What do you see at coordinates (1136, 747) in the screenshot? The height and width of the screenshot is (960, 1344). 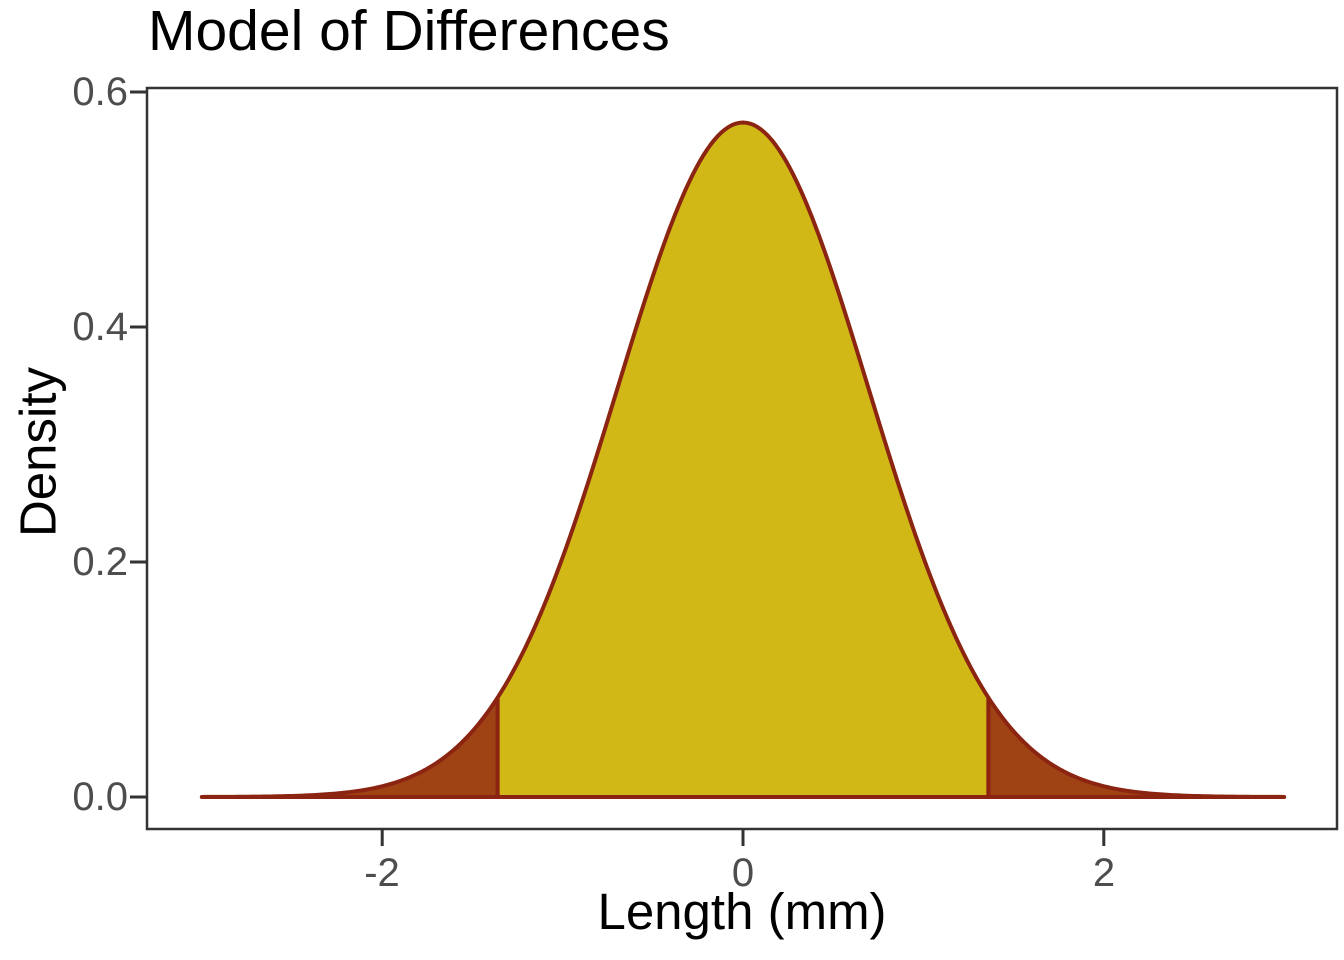 I see `density-right-tail` at bounding box center [1136, 747].